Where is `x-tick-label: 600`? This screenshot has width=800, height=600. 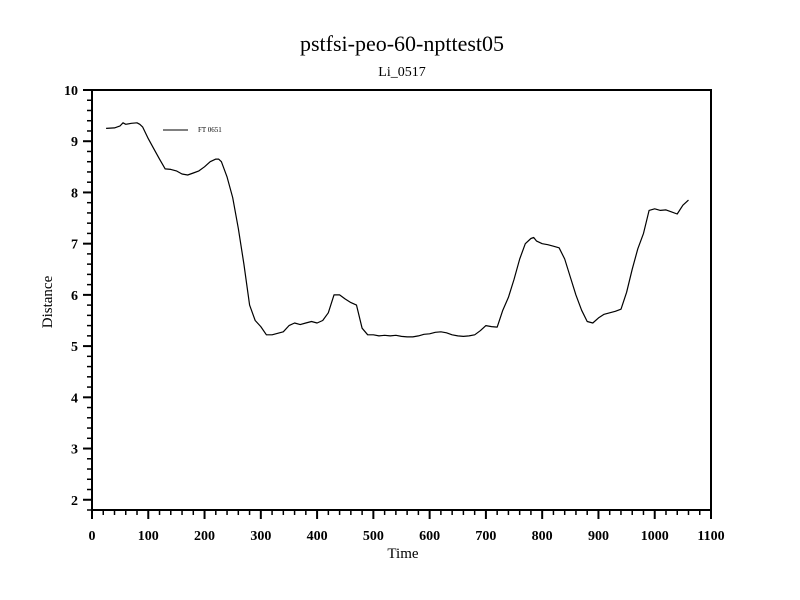
x-tick-label: 600 is located at coordinates (429, 536).